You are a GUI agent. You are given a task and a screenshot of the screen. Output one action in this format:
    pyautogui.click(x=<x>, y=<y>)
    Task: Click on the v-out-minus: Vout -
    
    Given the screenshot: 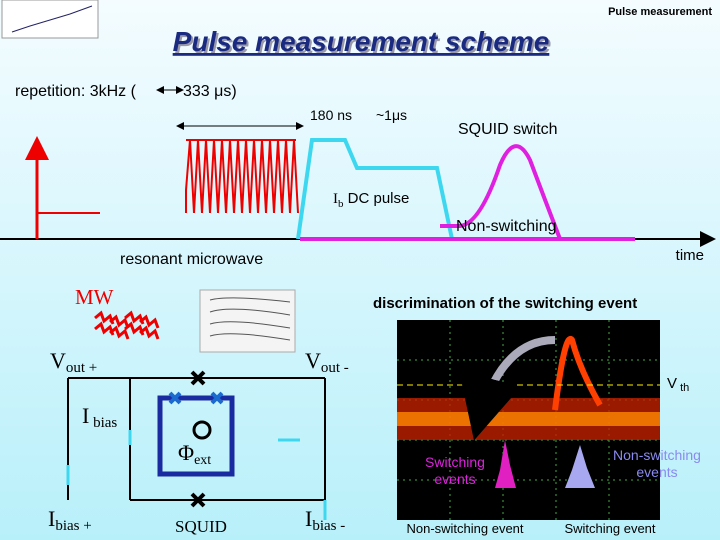 What is the action you would take?
    pyautogui.click(x=327, y=362)
    